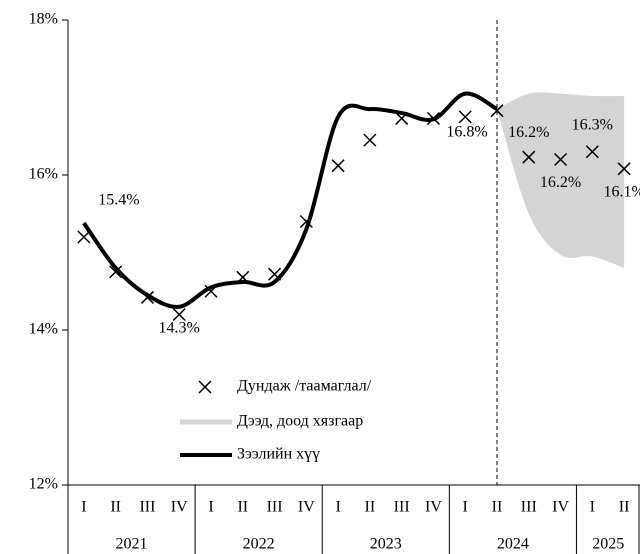  Describe the element at coordinates (621, 191) in the screenshot. I see `data-label: 16.1%` at that location.